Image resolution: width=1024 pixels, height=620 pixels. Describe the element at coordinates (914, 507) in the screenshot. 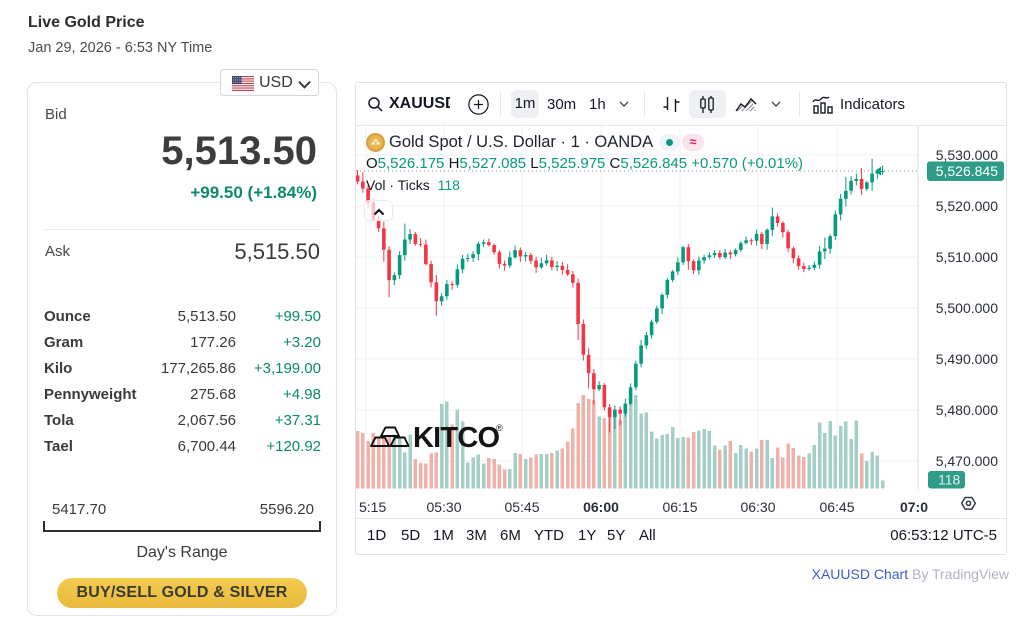

I see `svg-text: 07:0` at that location.